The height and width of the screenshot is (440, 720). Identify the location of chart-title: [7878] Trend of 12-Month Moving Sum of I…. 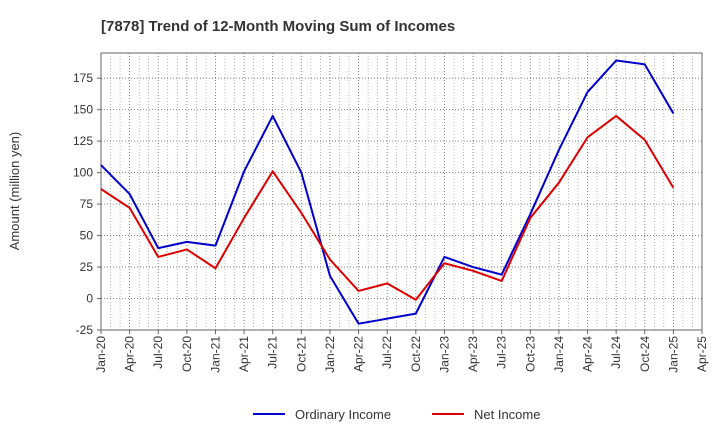
(278, 26).